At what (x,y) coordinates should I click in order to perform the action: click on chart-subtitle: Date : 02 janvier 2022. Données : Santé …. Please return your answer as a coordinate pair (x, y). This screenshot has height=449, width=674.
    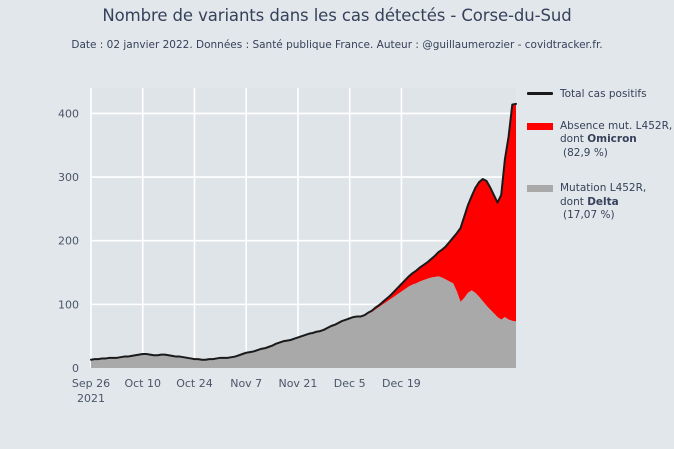
    Looking at the image, I should click on (337, 45).